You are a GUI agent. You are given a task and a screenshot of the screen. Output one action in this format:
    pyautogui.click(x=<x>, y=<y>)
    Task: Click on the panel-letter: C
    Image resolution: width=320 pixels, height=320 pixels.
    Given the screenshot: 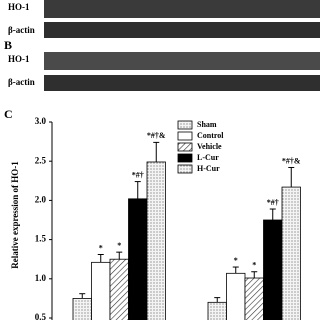 What is the action you would take?
    pyautogui.click(x=8, y=114)
    